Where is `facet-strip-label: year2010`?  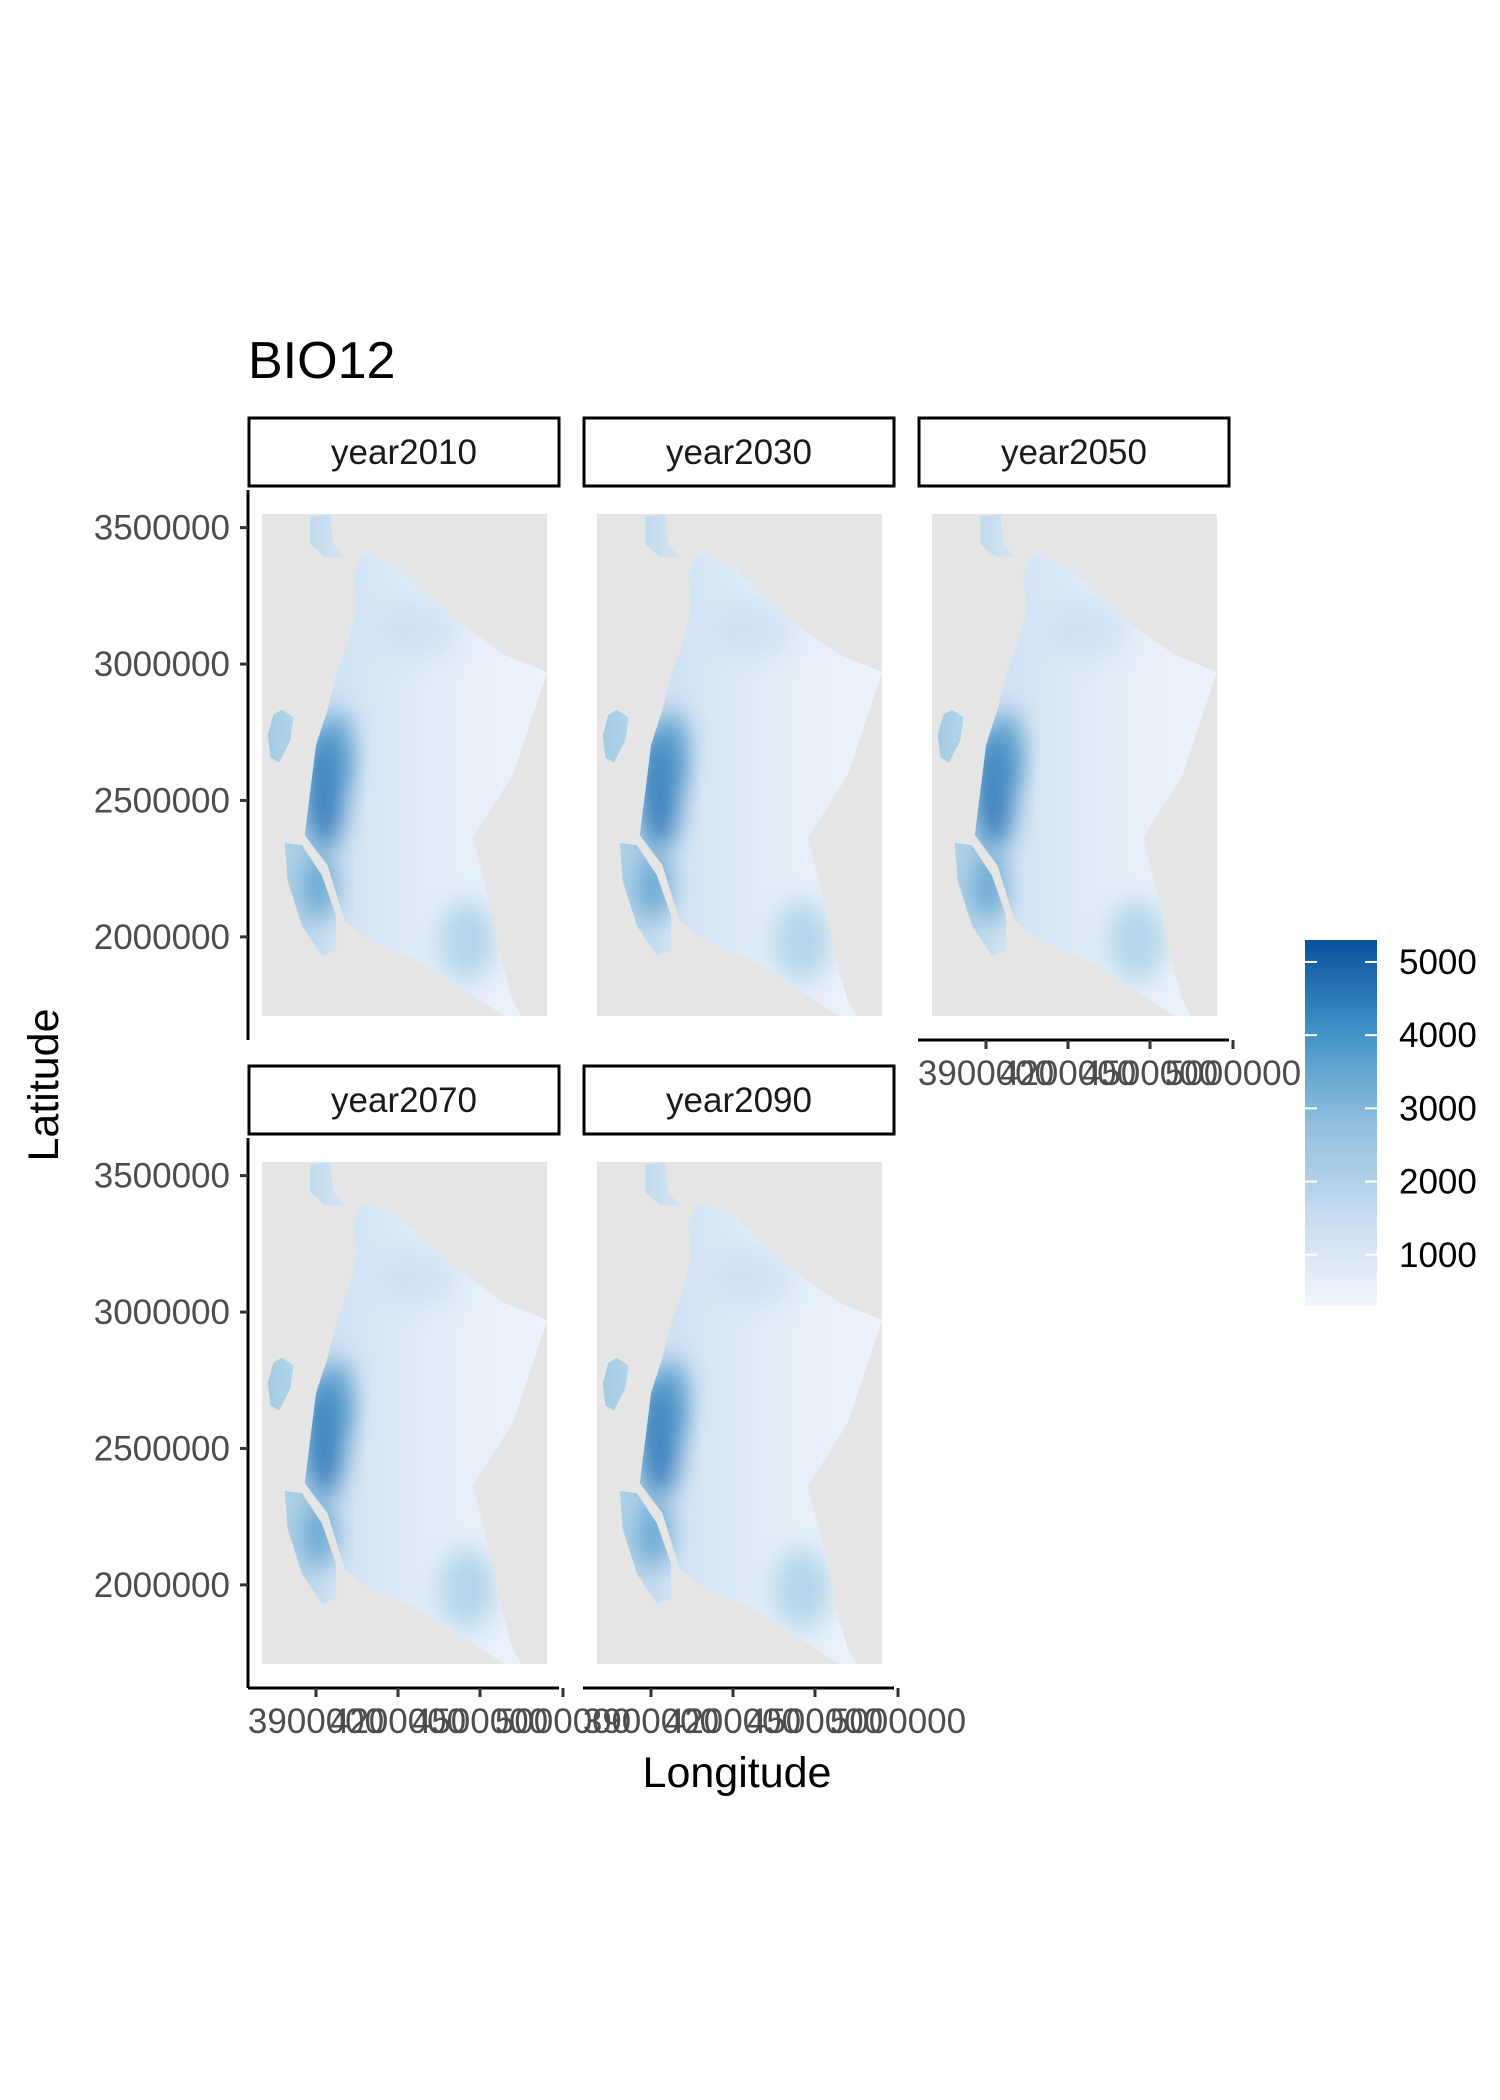
facet-strip-label: year2010 is located at coordinates (404, 452).